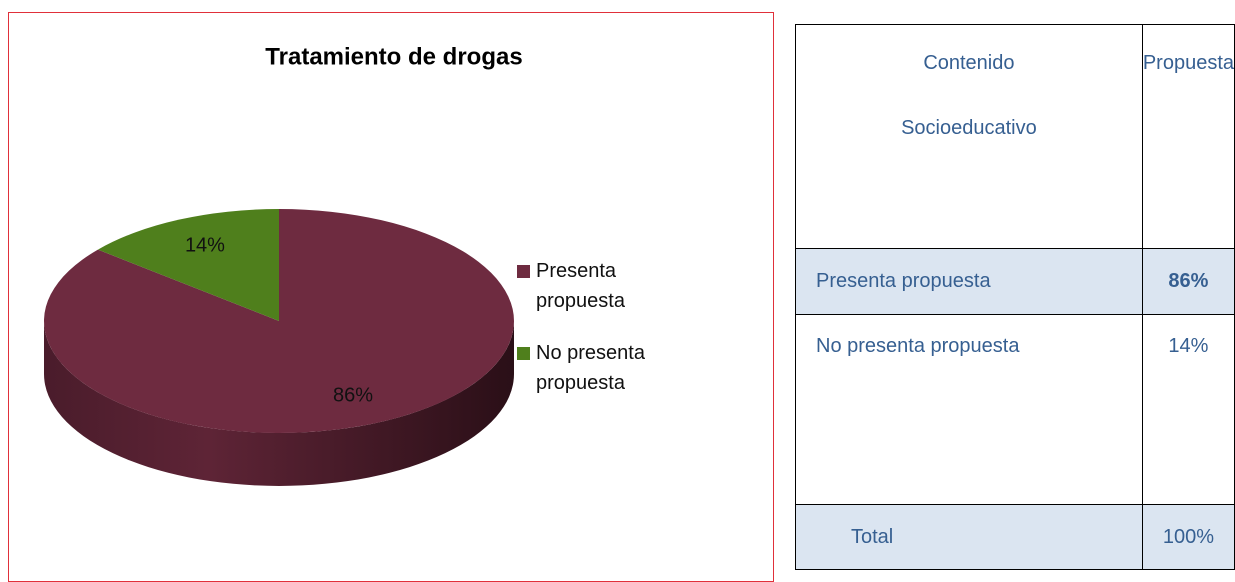  I want to click on cell: 86%, so click(1188, 281).